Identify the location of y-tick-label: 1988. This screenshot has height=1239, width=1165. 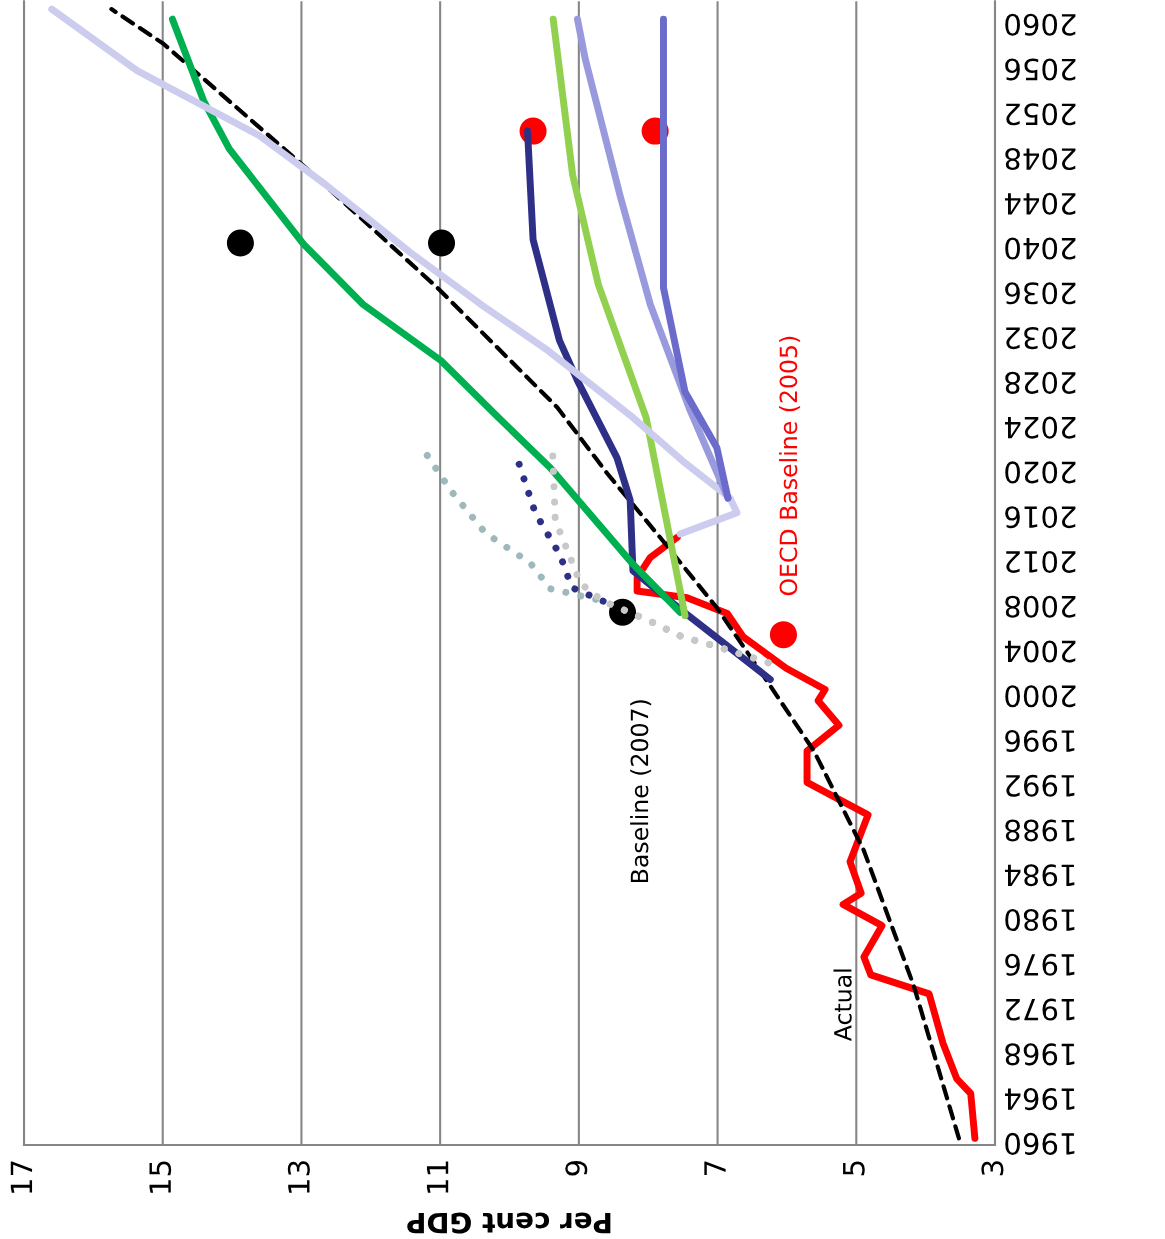
(1040, 830).